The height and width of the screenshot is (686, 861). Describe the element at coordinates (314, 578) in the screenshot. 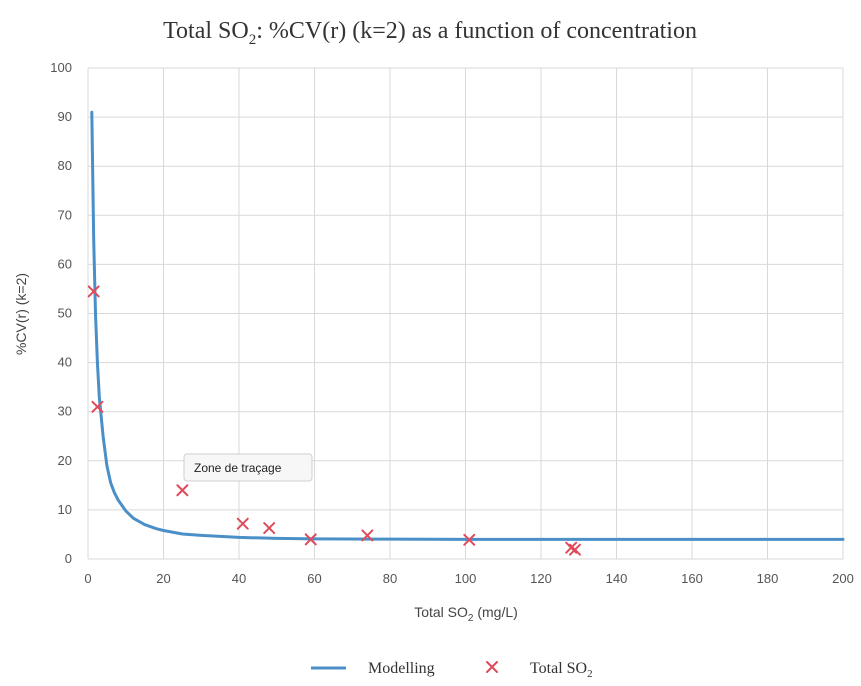

I see `x-tick-label: 60` at that location.